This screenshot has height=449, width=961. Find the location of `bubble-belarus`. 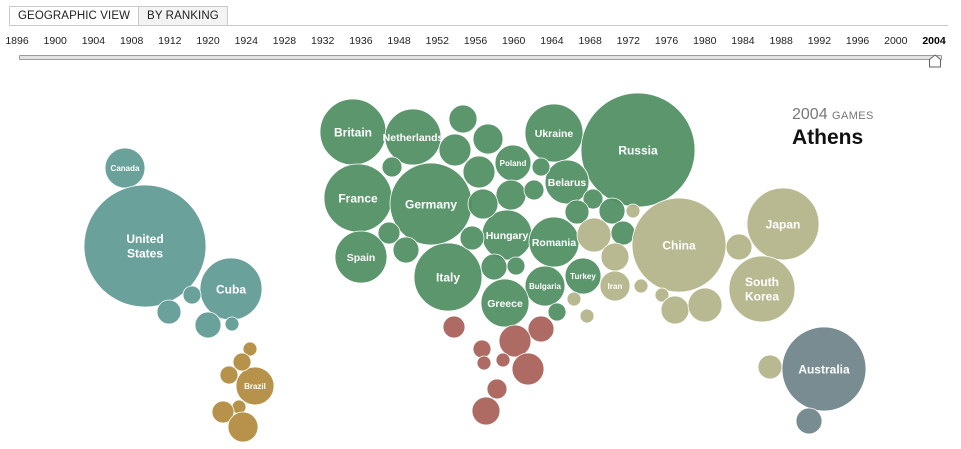

bubble-belarus is located at coordinates (567, 182).